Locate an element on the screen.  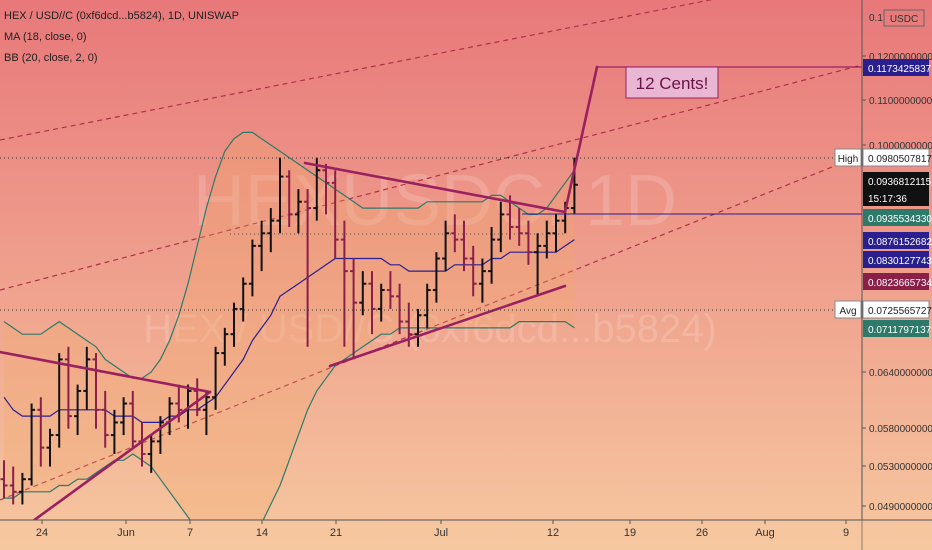
price-label: 0.0935534330 is located at coordinates (897, 217).